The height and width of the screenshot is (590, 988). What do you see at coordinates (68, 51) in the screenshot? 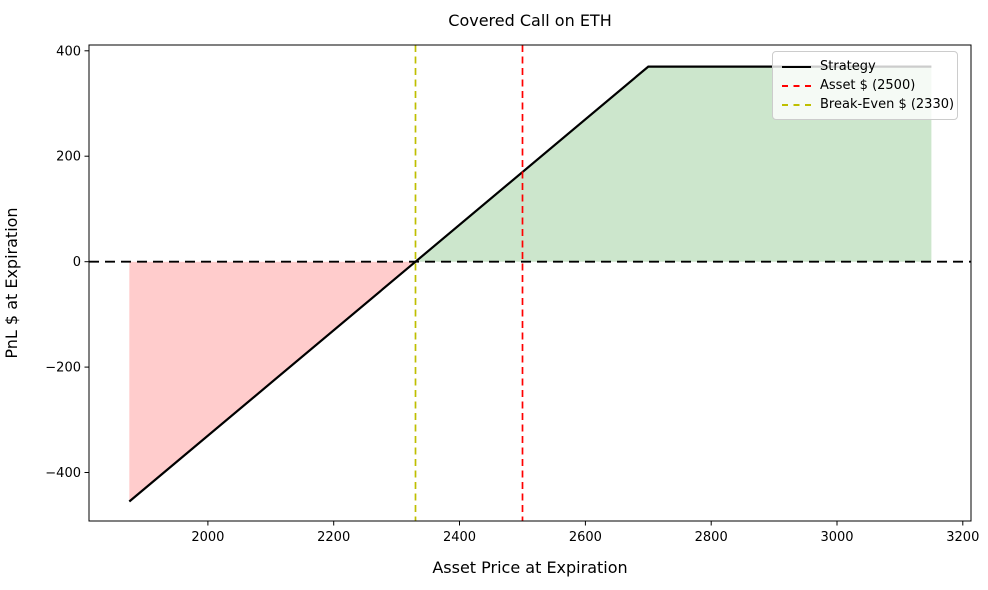
I see `y-tick-label: 400` at bounding box center [68, 51].